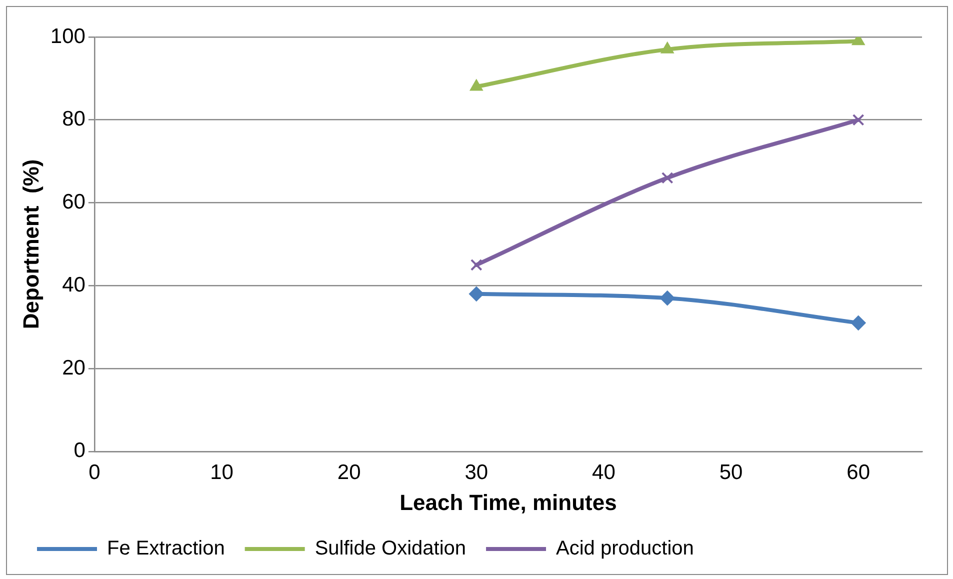 This screenshot has width=953, height=579. I want to click on x-tick-label: 50, so click(731, 472).